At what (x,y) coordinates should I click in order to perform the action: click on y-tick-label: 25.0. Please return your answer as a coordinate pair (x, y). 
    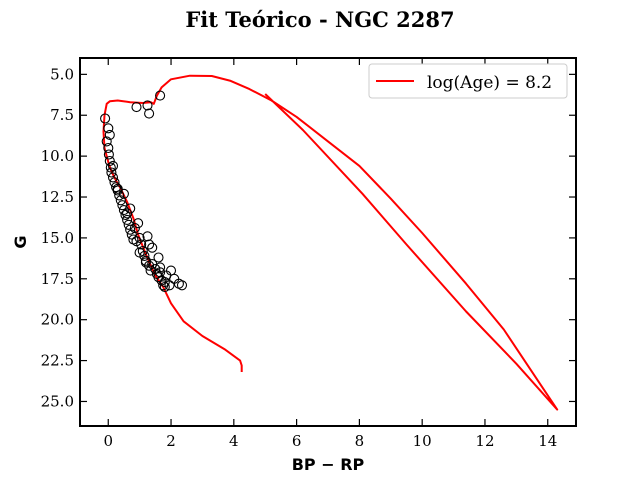
    Looking at the image, I should click on (57, 401).